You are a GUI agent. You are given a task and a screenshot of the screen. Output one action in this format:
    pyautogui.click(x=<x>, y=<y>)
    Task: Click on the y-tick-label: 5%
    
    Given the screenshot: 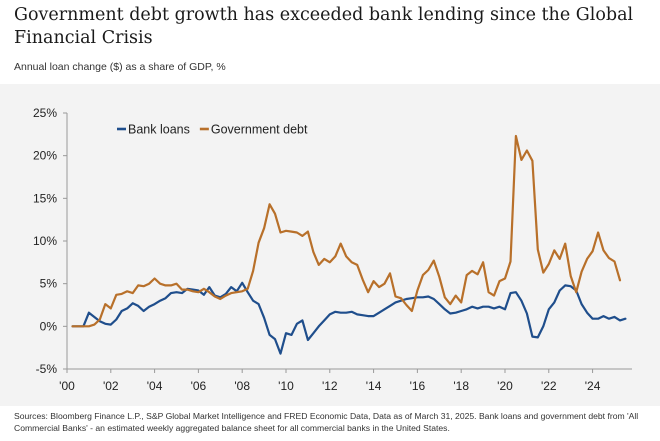 What is the action you would take?
    pyautogui.click(x=49, y=284)
    